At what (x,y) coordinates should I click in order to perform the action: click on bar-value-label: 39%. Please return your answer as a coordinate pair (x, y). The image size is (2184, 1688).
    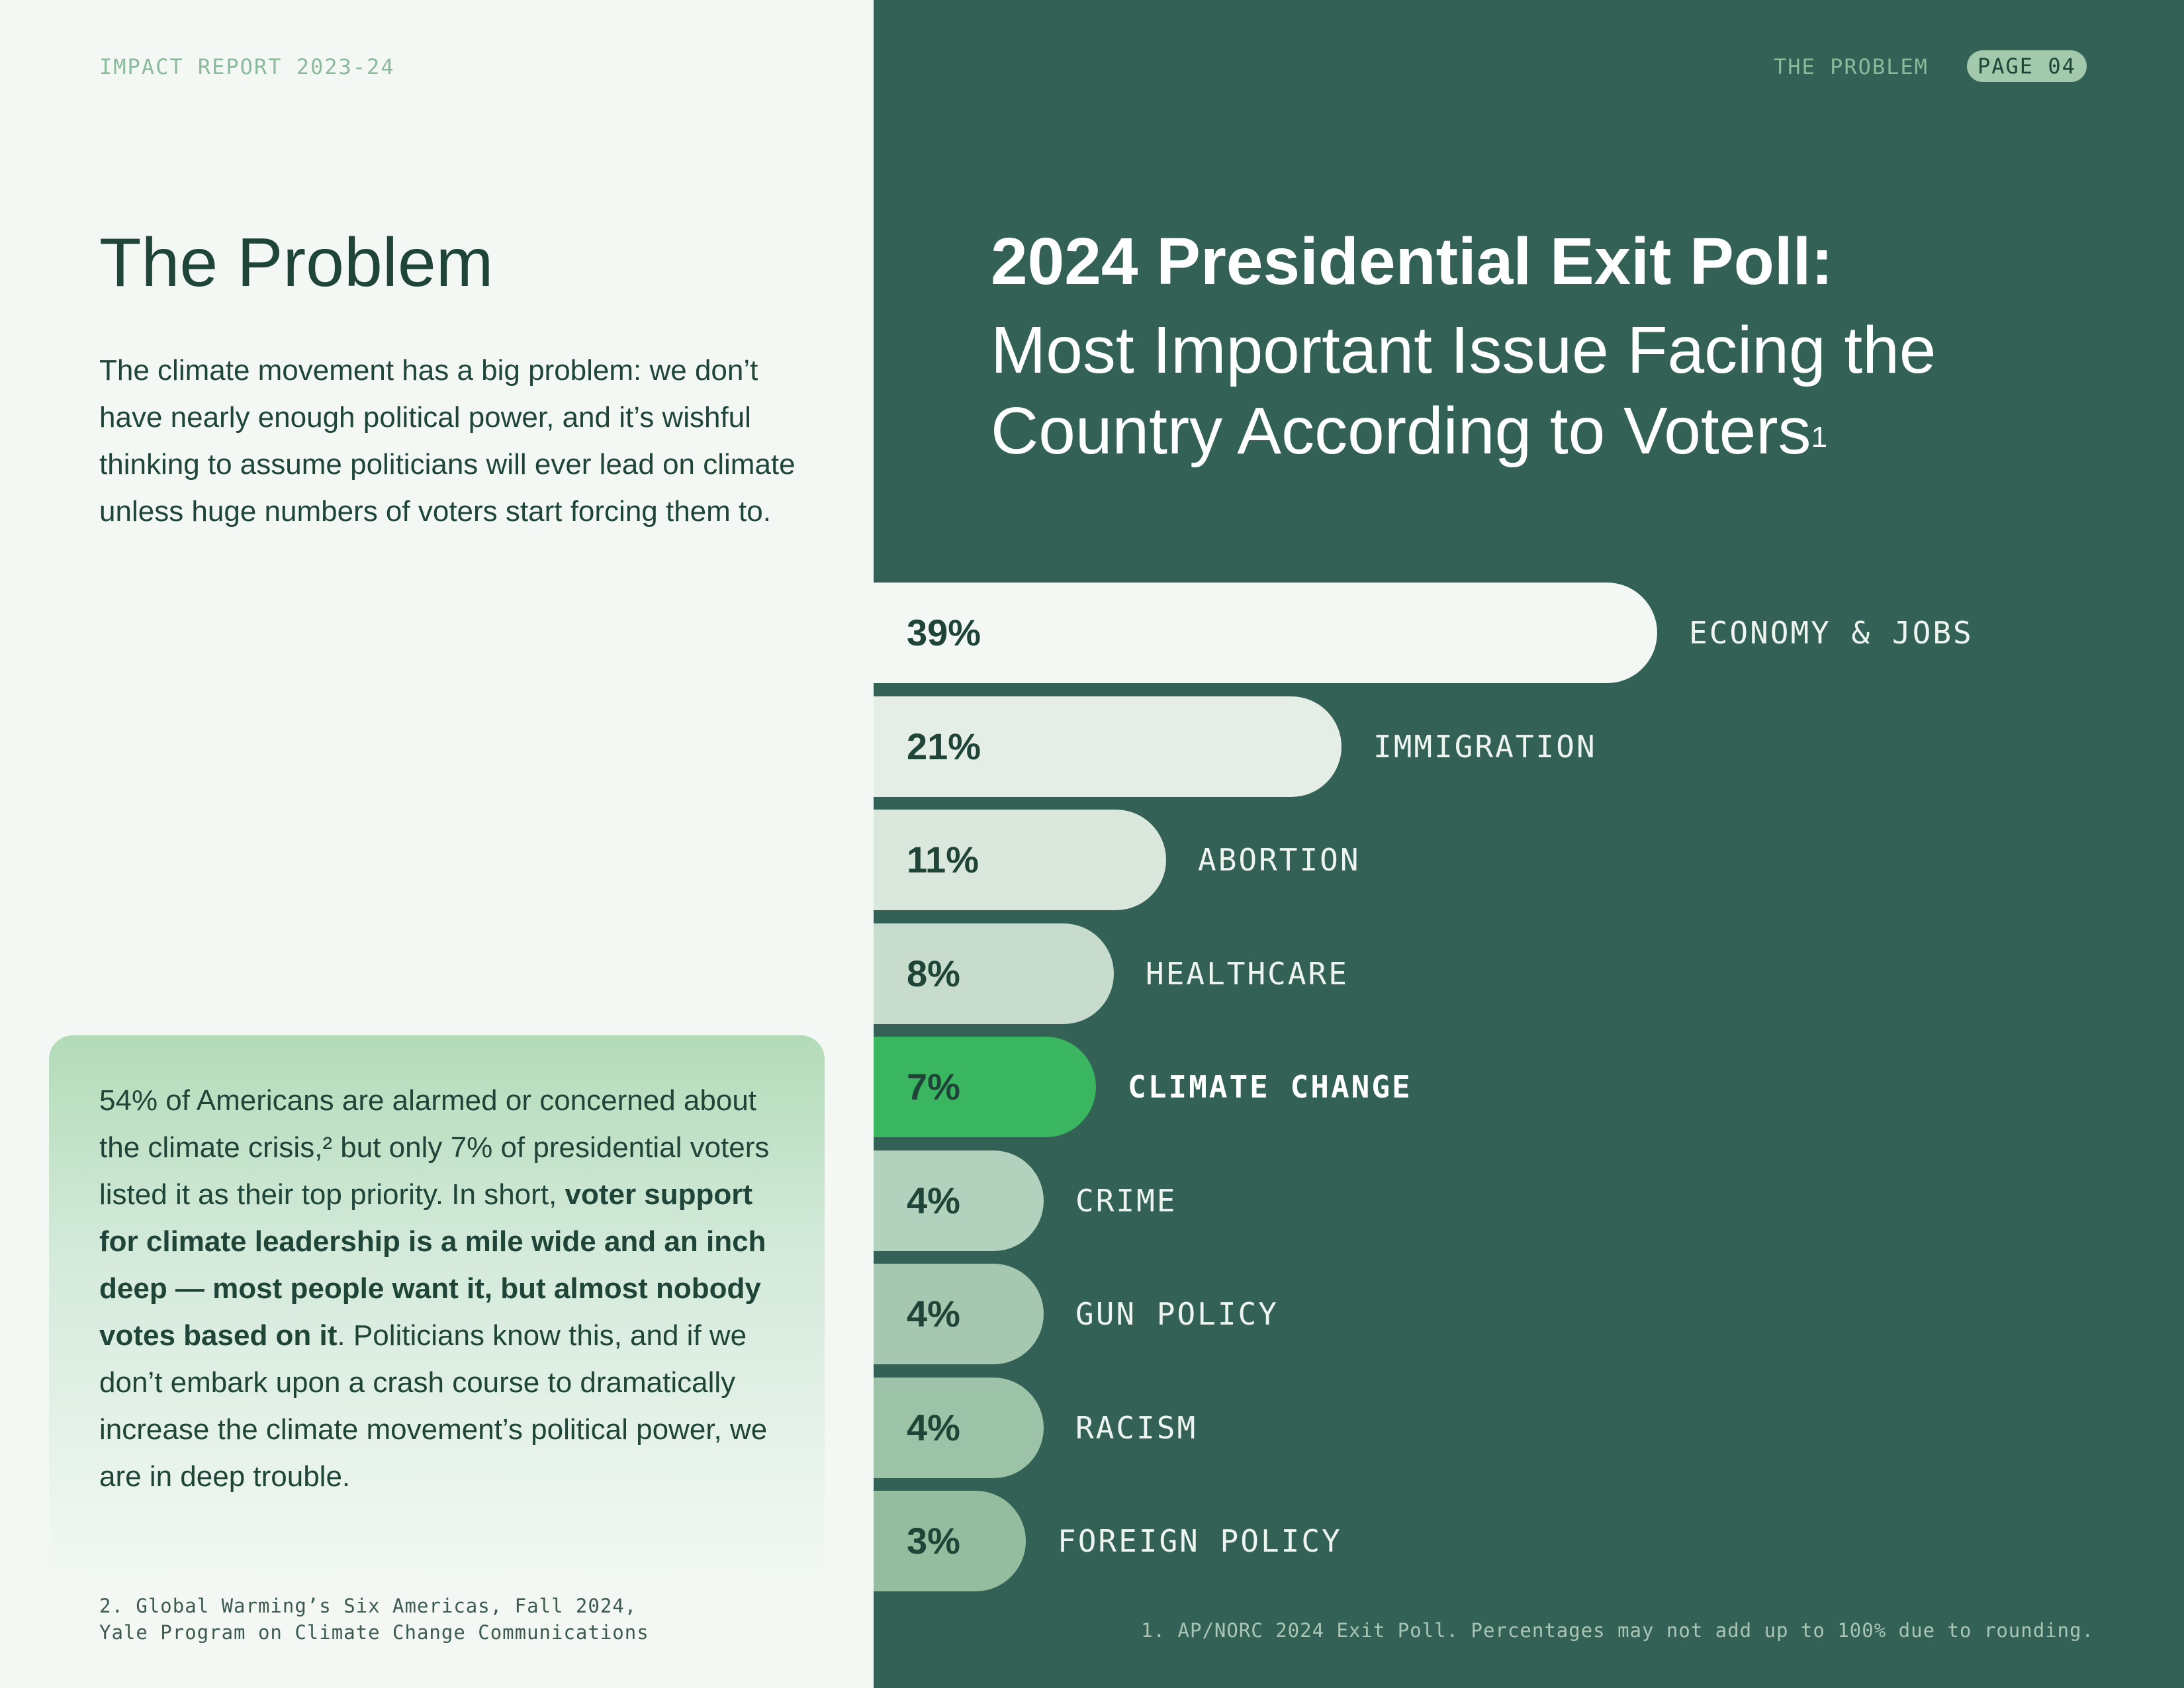
    Looking at the image, I should click on (944, 632).